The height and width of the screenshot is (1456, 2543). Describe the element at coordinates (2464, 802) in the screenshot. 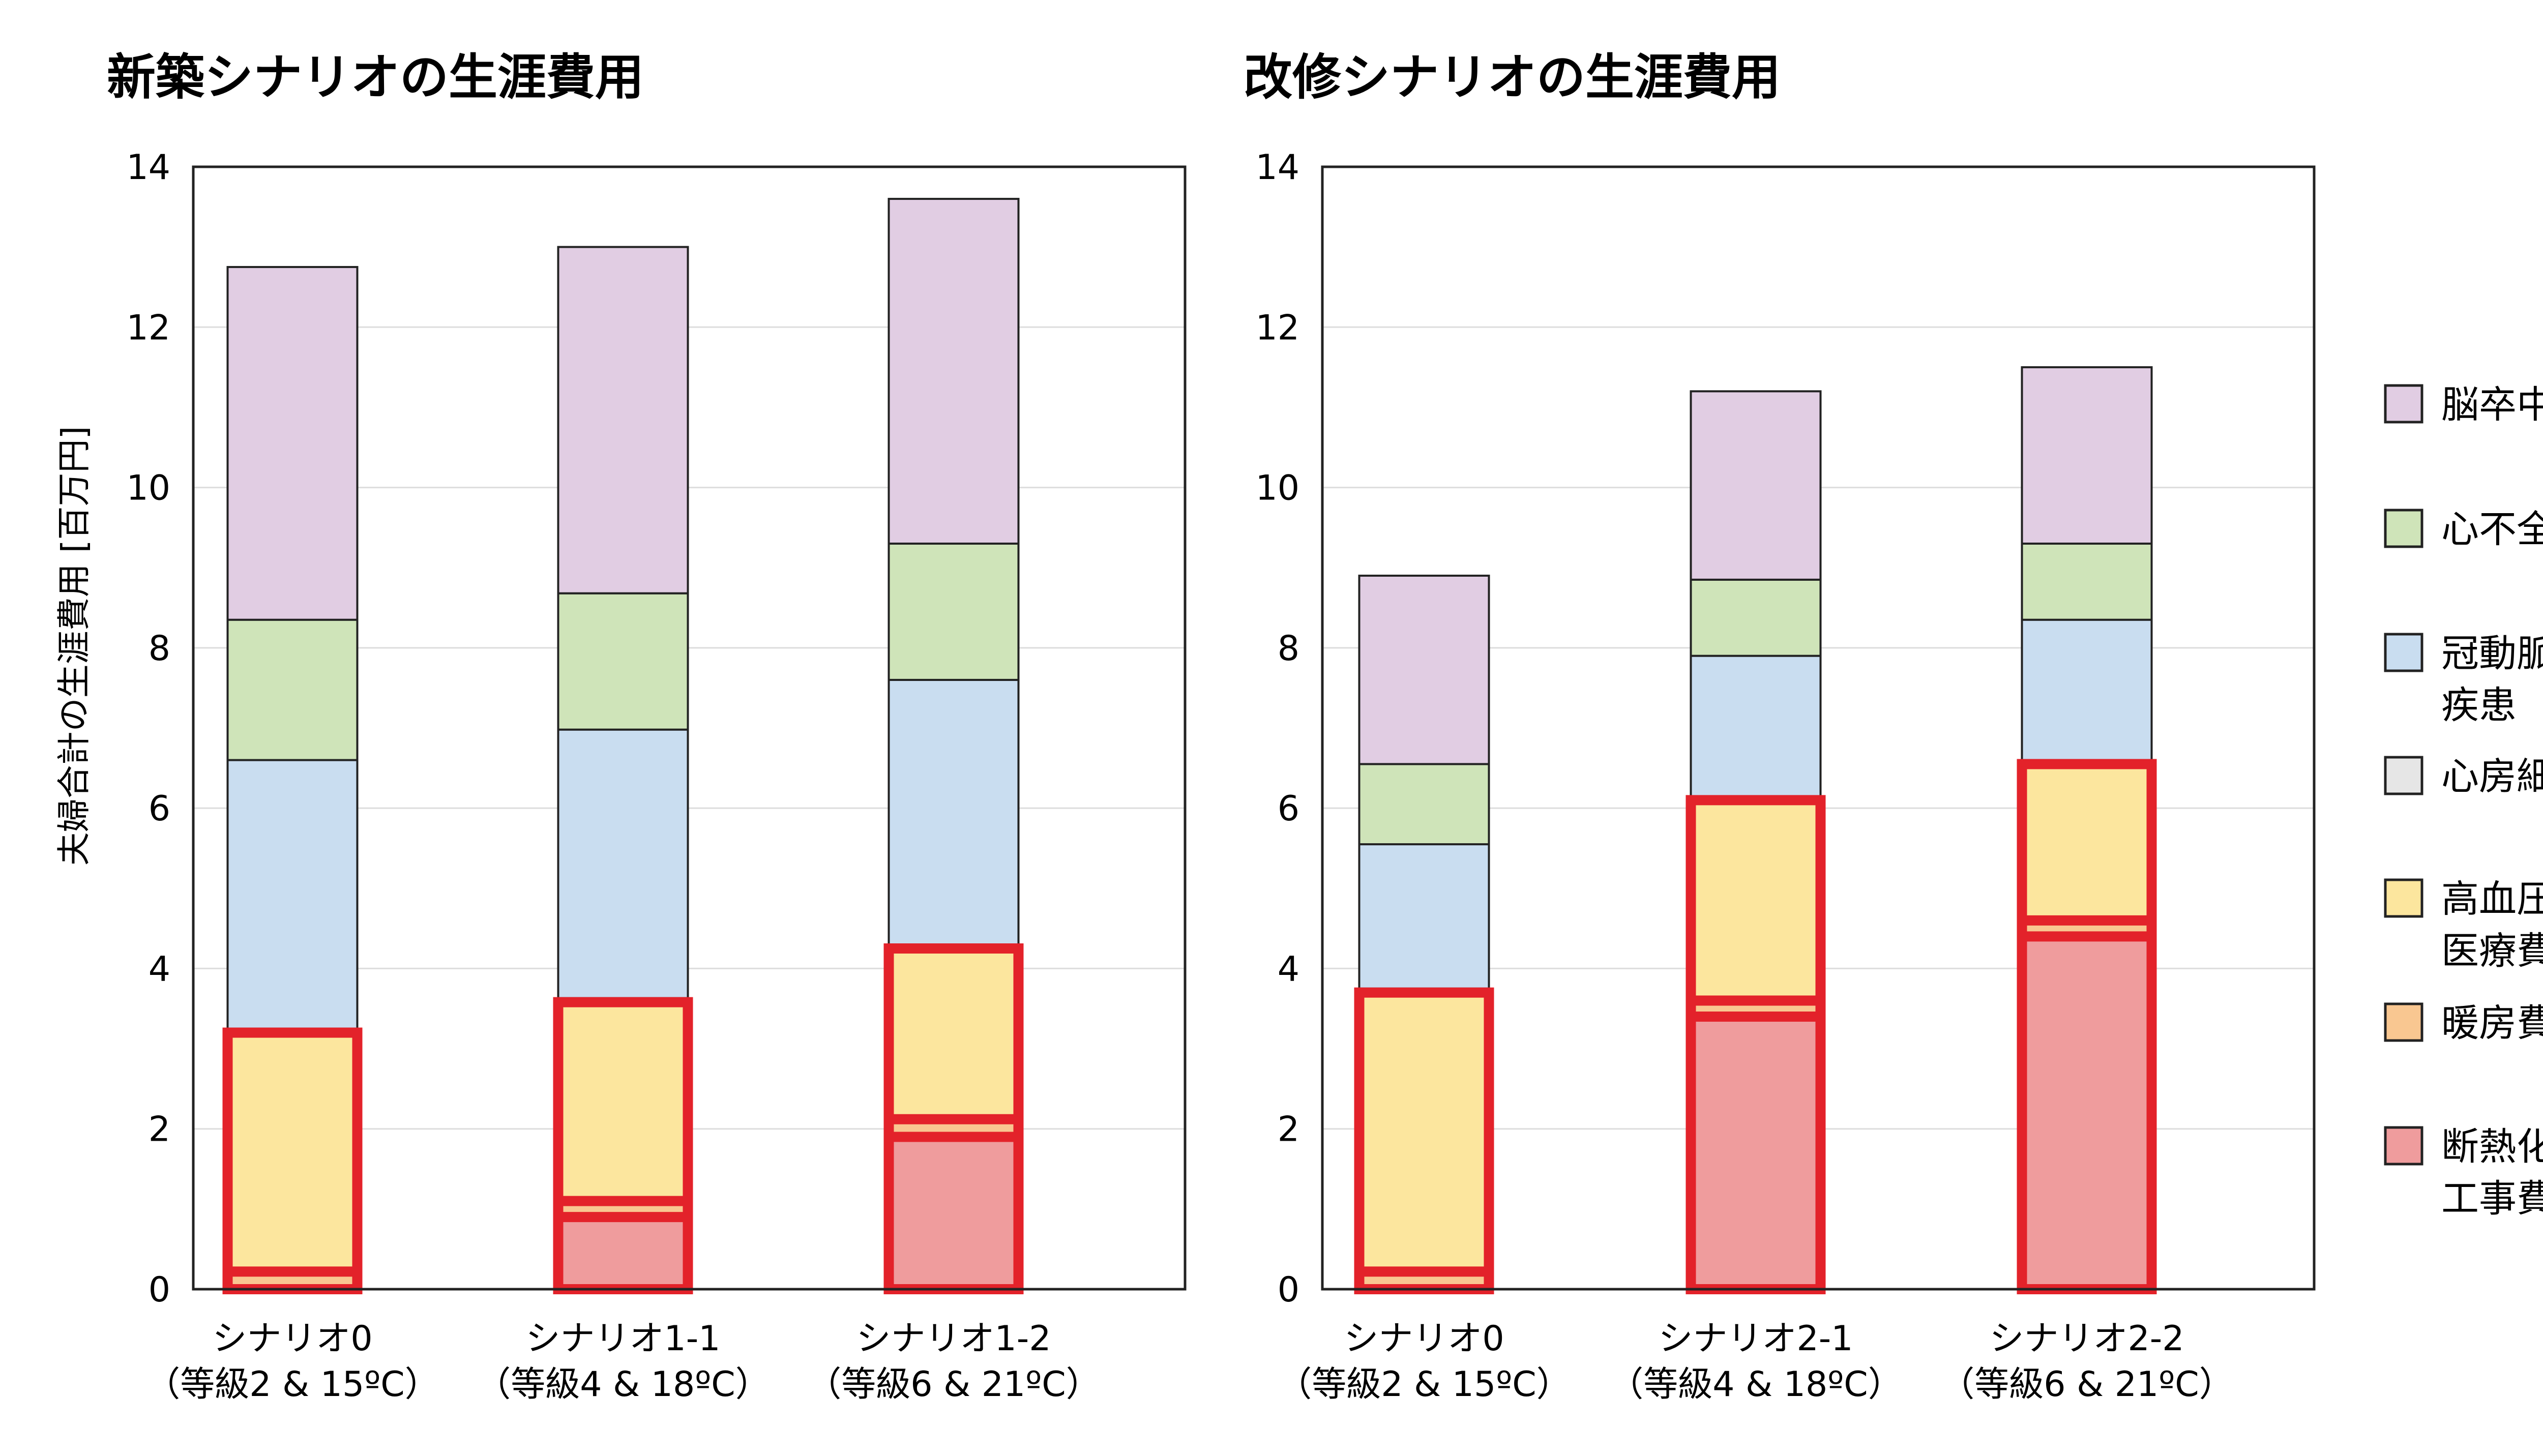

I see `legend: 脳卒中心不全冠動脈疾患心房細動高血圧医療費暖房費断熱化工事費` at that location.